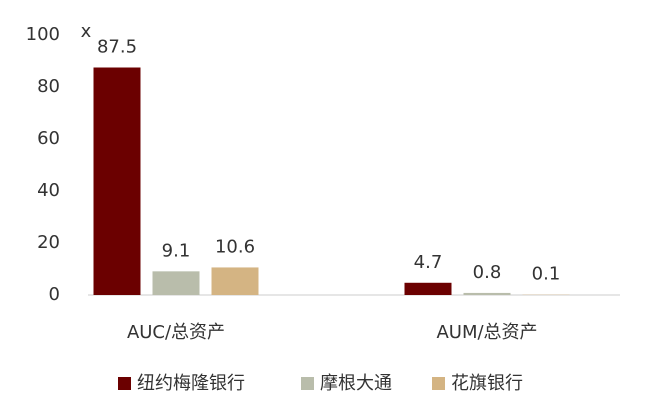 This screenshot has height=418, width=648. What do you see at coordinates (428, 262) in the screenshot?
I see `value-label: 4.7` at bounding box center [428, 262].